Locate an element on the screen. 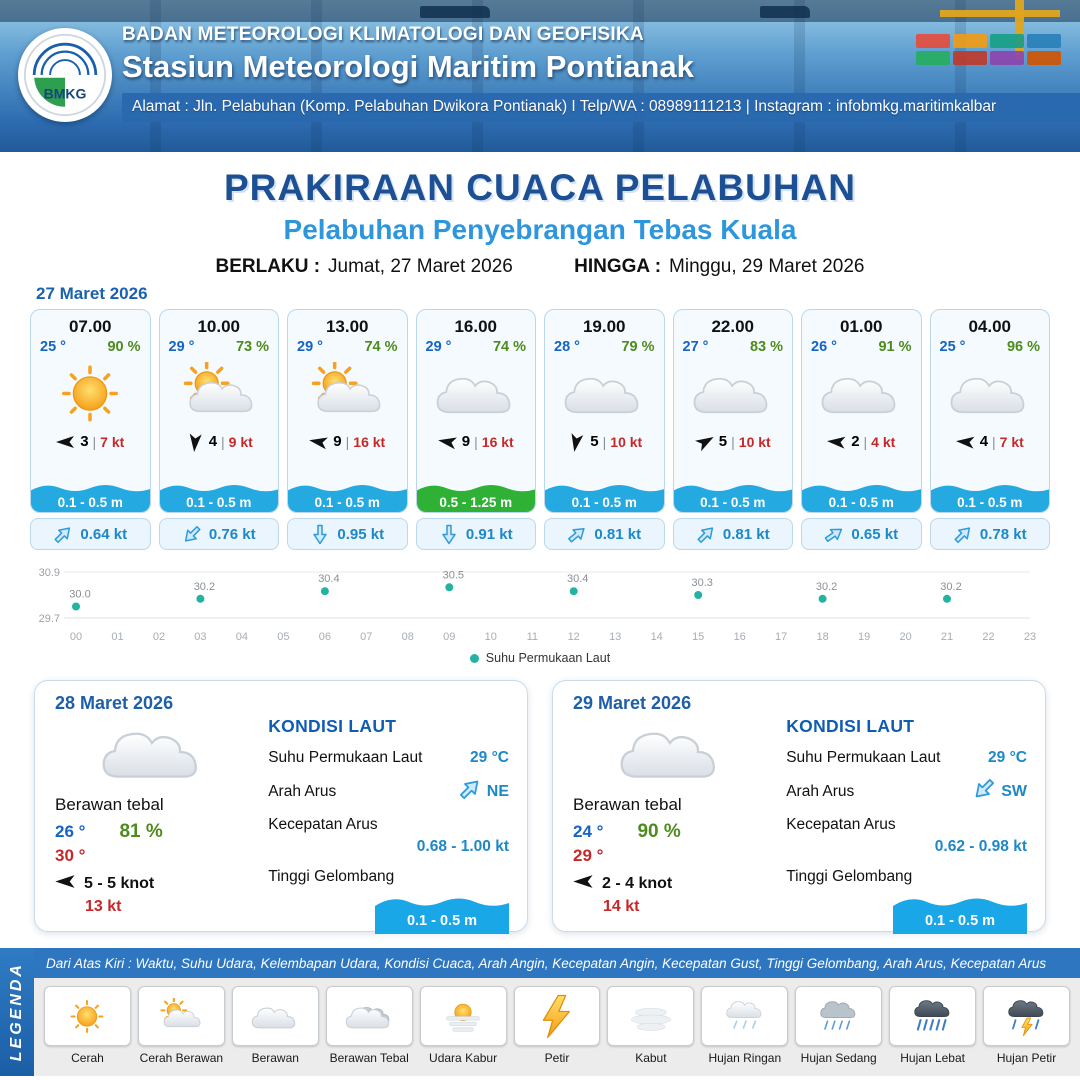  humidity: 91 % is located at coordinates (895, 347).